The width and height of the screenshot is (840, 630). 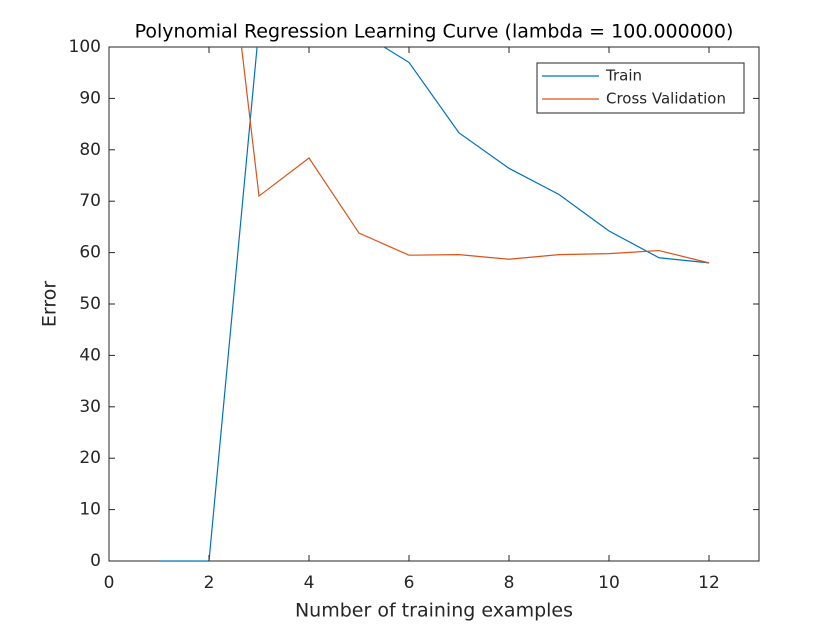 What do you see at coordinates (90, 407) in the screenshot?
I see `y-tick-label: 30` at bounding box center [90, 407].